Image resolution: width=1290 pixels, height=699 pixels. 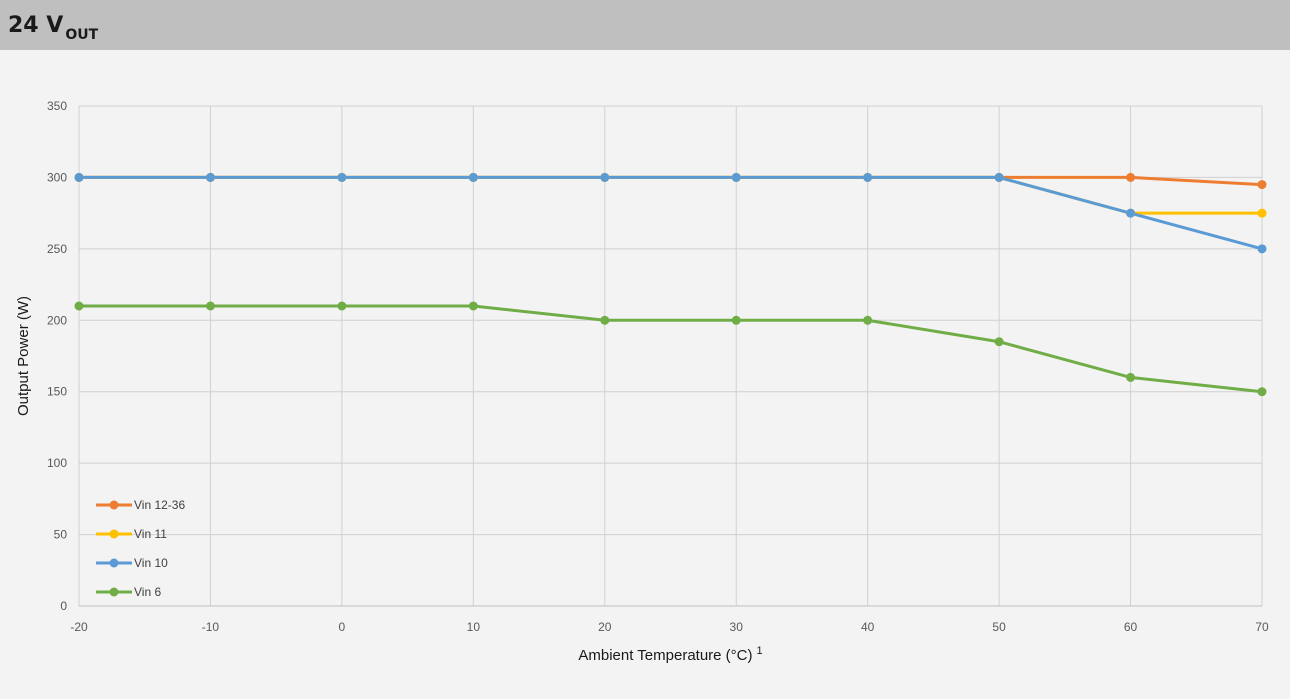 I want to click on y-tick-label: 0, so click(x=63, y=606).